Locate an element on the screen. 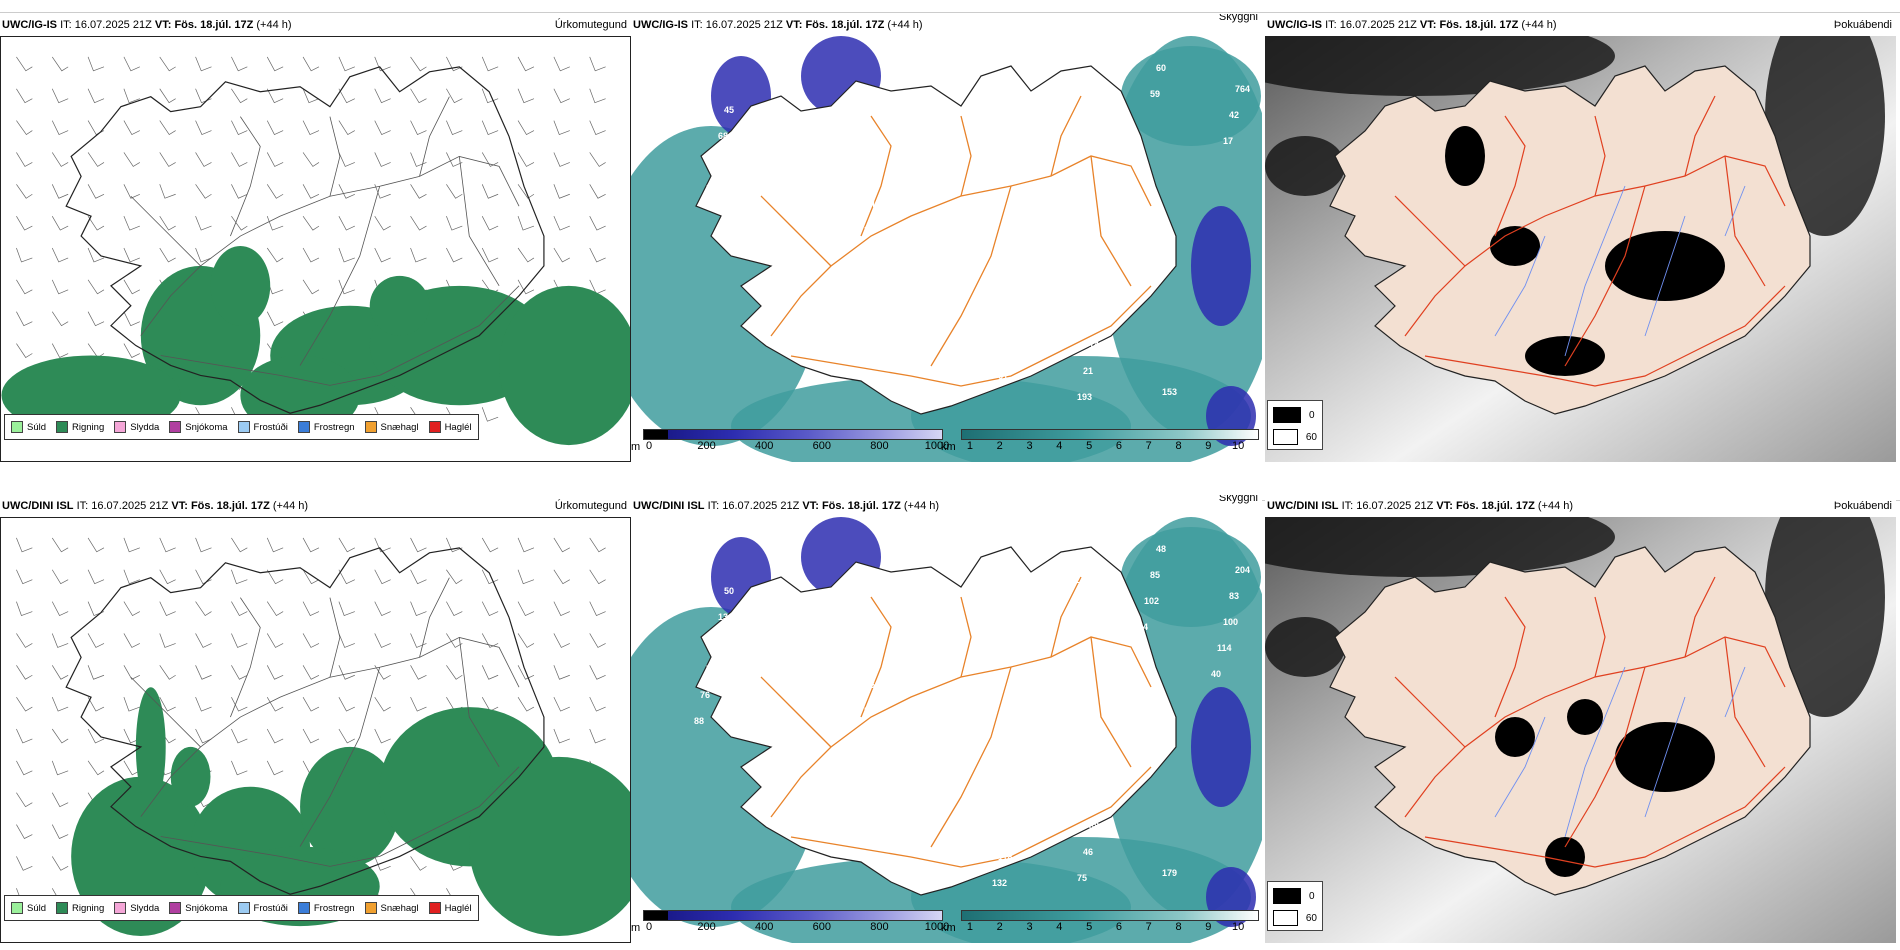 This screenshot has height=950, width=1900. visibility-tick: 8 is located at coordinates (1178, 927).